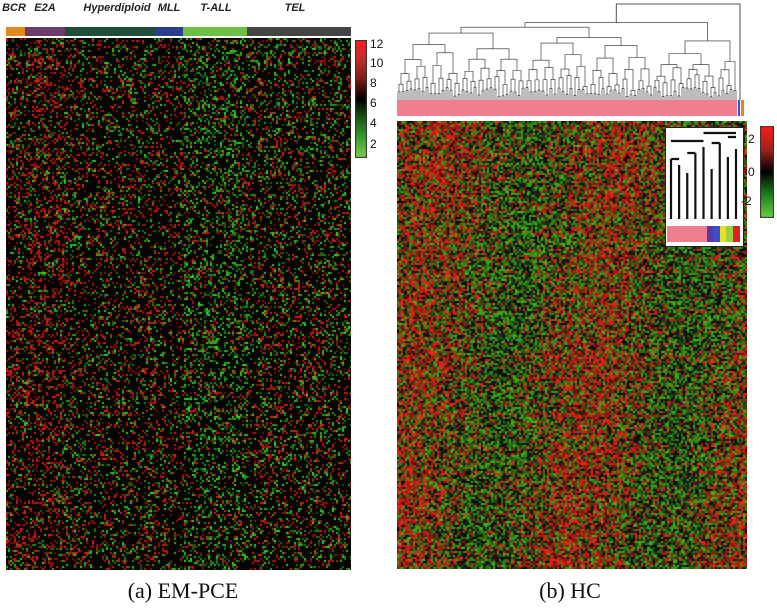 Image resolution: width=777 pixels, height=609 pixels. I want to click on group-label-tel: TEL, so click(295, 8).